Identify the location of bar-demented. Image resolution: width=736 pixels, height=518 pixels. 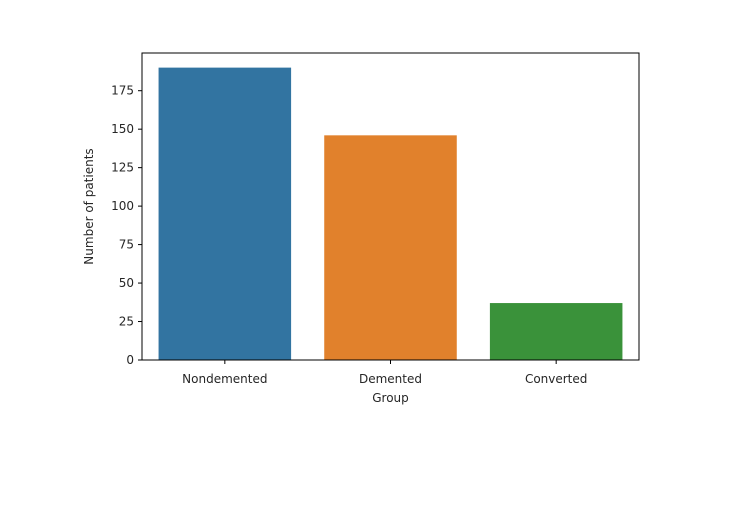
(390, 247).